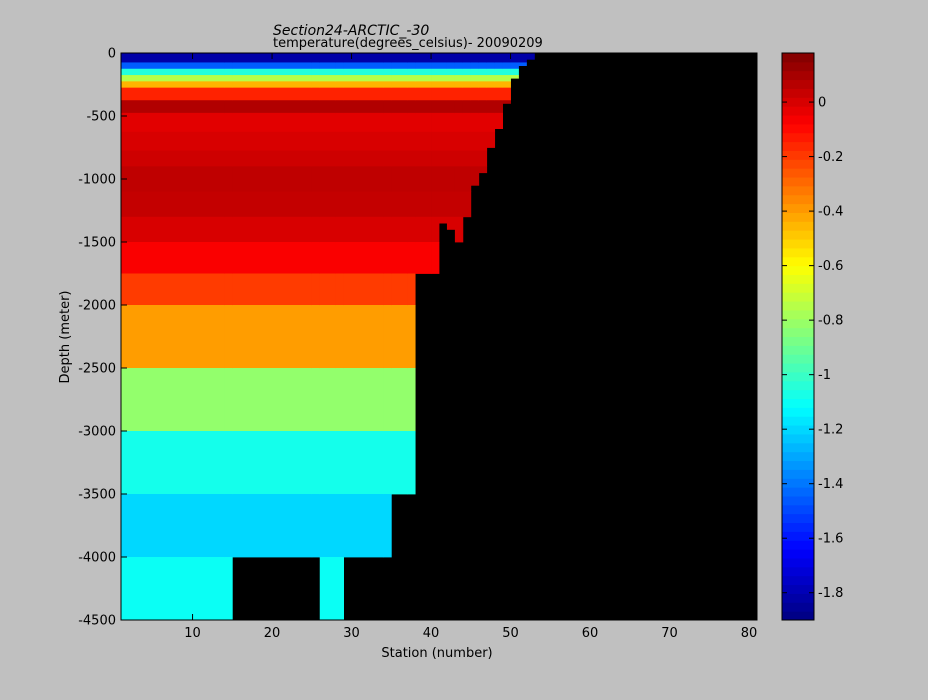  Describe the element at coordinates (824, 375) in the screenshot. I see `colorbar-tick-label: -1` at that location.